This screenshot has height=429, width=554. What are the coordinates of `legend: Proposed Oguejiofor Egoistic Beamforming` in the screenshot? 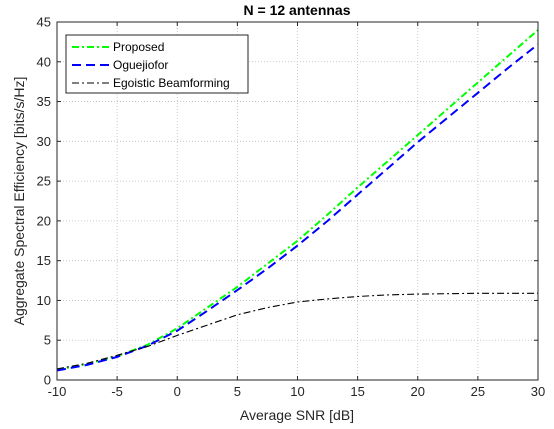 It's located at (157, 64).